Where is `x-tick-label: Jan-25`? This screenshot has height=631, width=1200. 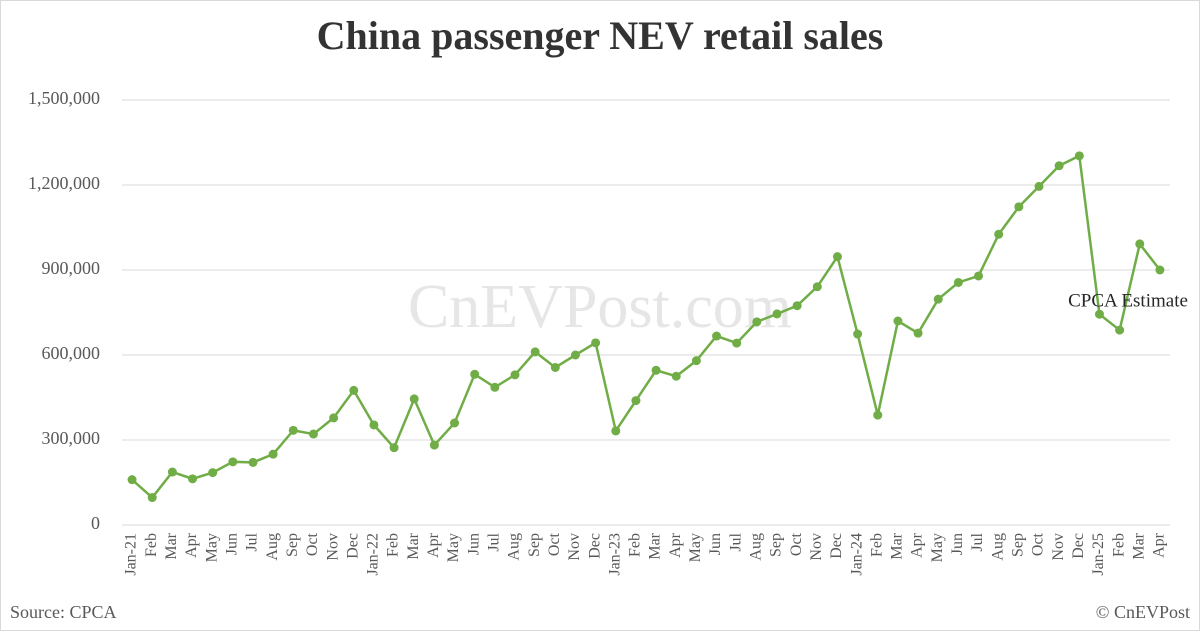 x-tick-label: Jan-25 is located at coordinates (1098, 554).